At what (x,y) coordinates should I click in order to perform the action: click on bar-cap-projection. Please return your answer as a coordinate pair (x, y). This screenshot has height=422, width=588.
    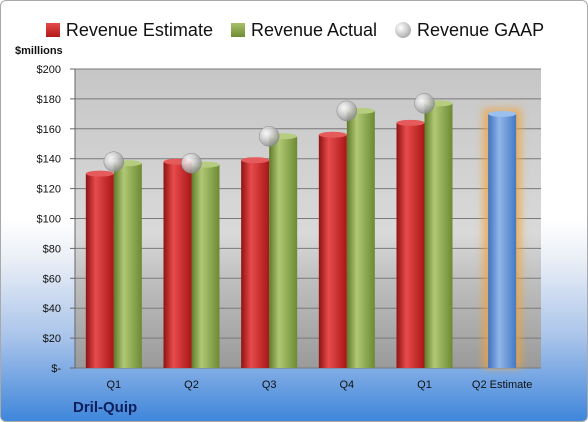
    Looking at the image, I should click on (502, 113).